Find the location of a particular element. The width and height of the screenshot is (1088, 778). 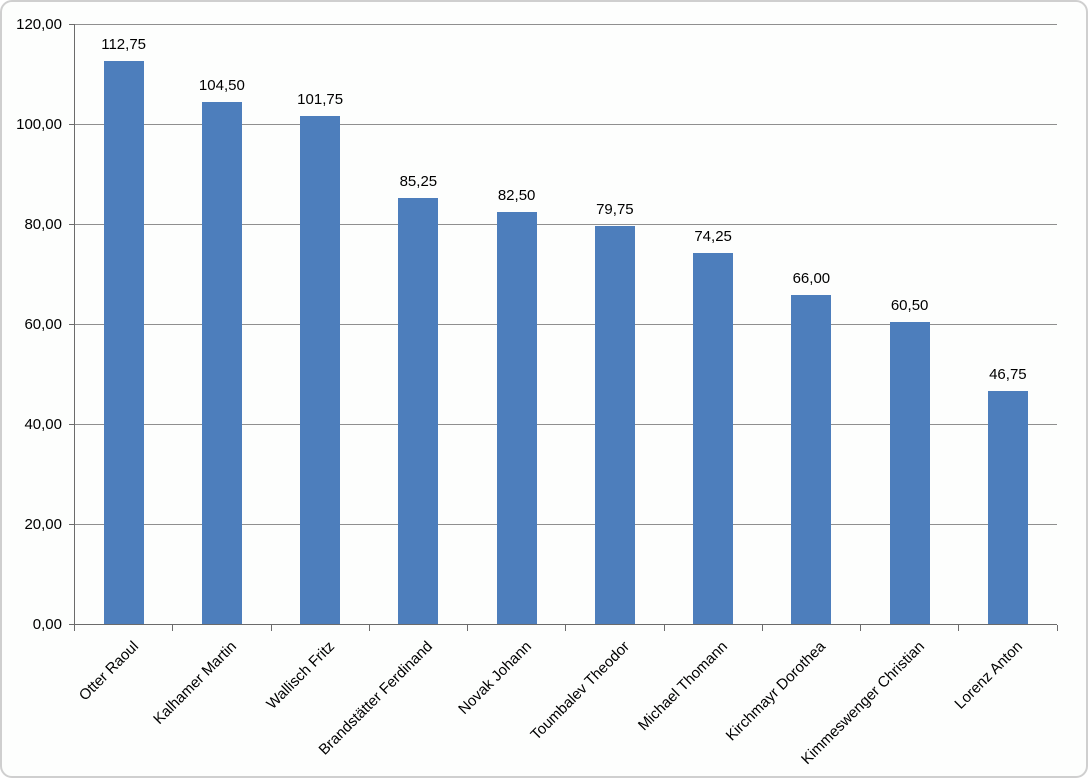

bar-data-label: 112,75 is located at coordinates (123, 44).